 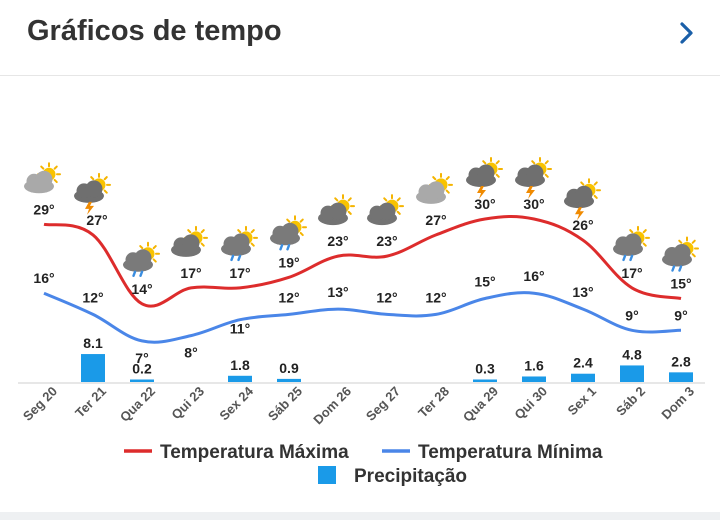 I want to click on x-tick-label: Sex 24, so click(x=236, y=403).